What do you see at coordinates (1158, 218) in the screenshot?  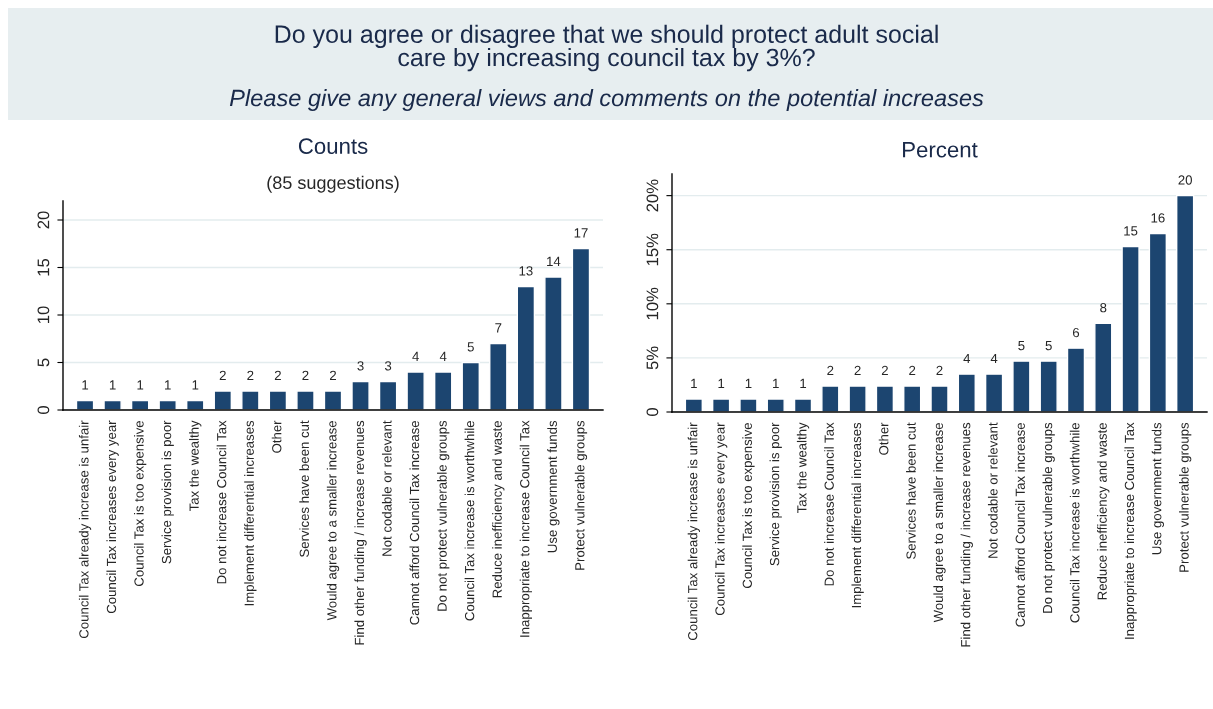 I see `data-label: 16` at bounding box center [1158, 218].